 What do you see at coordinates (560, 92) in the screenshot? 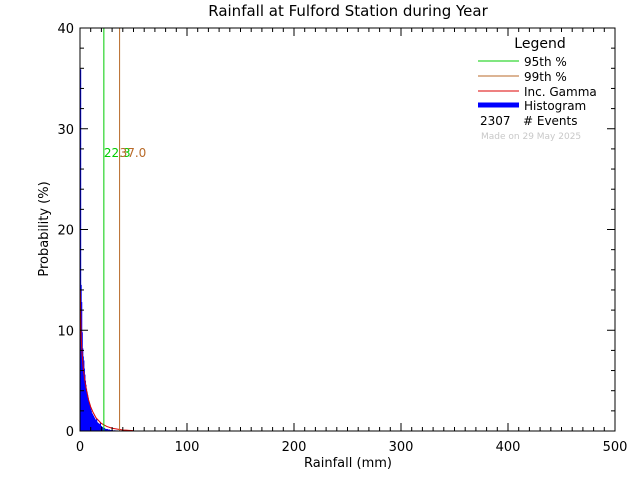
I see `legend-label-gamma: Inc. Gamma` at bounding box center [560, 92].